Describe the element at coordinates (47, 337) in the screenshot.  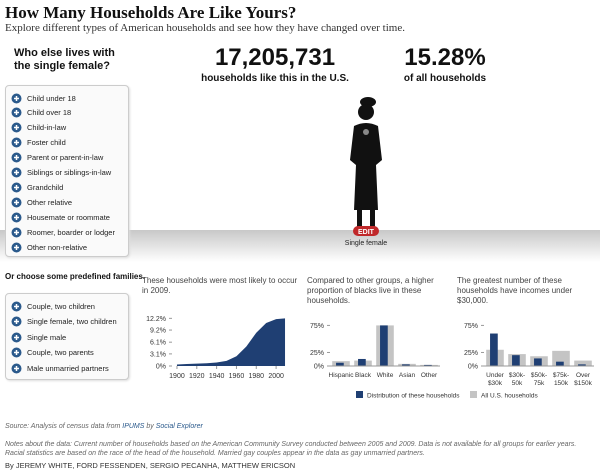
I see `option-label: Single male` at that location.